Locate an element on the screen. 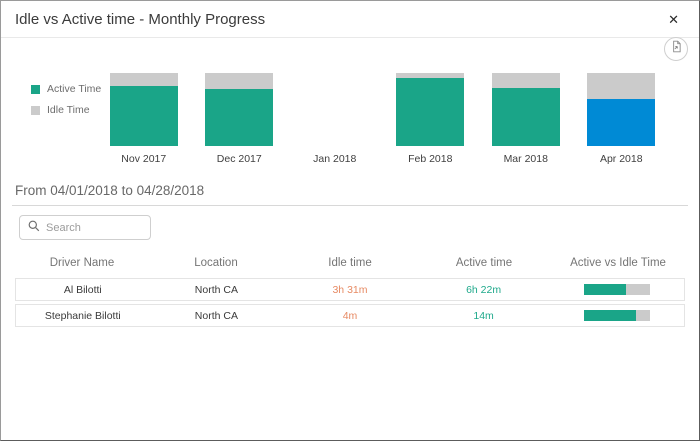  close-button: ✕ is located at coordinates (673, 19).